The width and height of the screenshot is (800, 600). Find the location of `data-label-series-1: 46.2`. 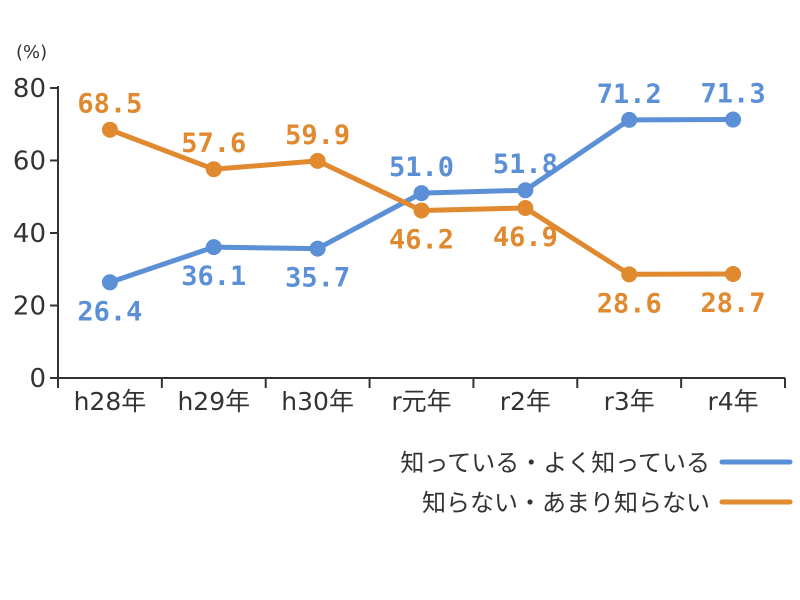

data-label-series-1: 46.2 is located at coordinates (421, 240).